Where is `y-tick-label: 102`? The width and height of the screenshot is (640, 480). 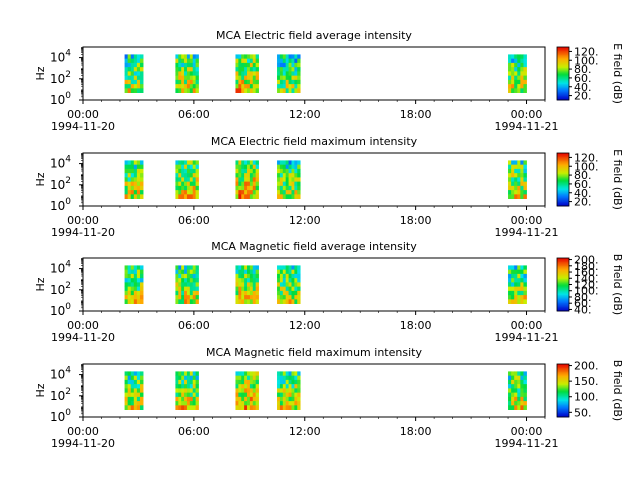 y-tick-label: 102 is located at coordinates (60, 184).